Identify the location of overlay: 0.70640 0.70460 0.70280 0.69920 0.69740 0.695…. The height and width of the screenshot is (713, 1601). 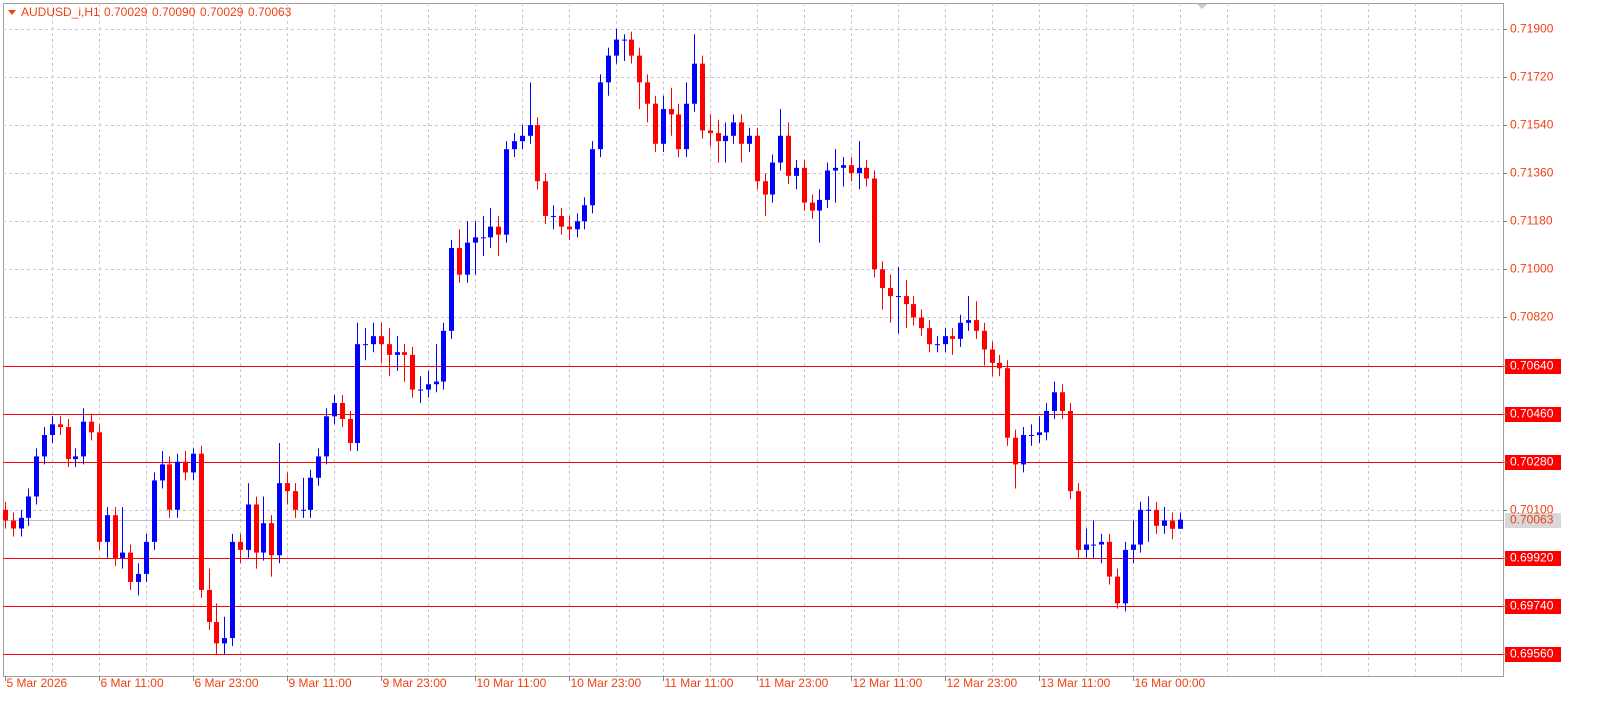
(1533, 510).